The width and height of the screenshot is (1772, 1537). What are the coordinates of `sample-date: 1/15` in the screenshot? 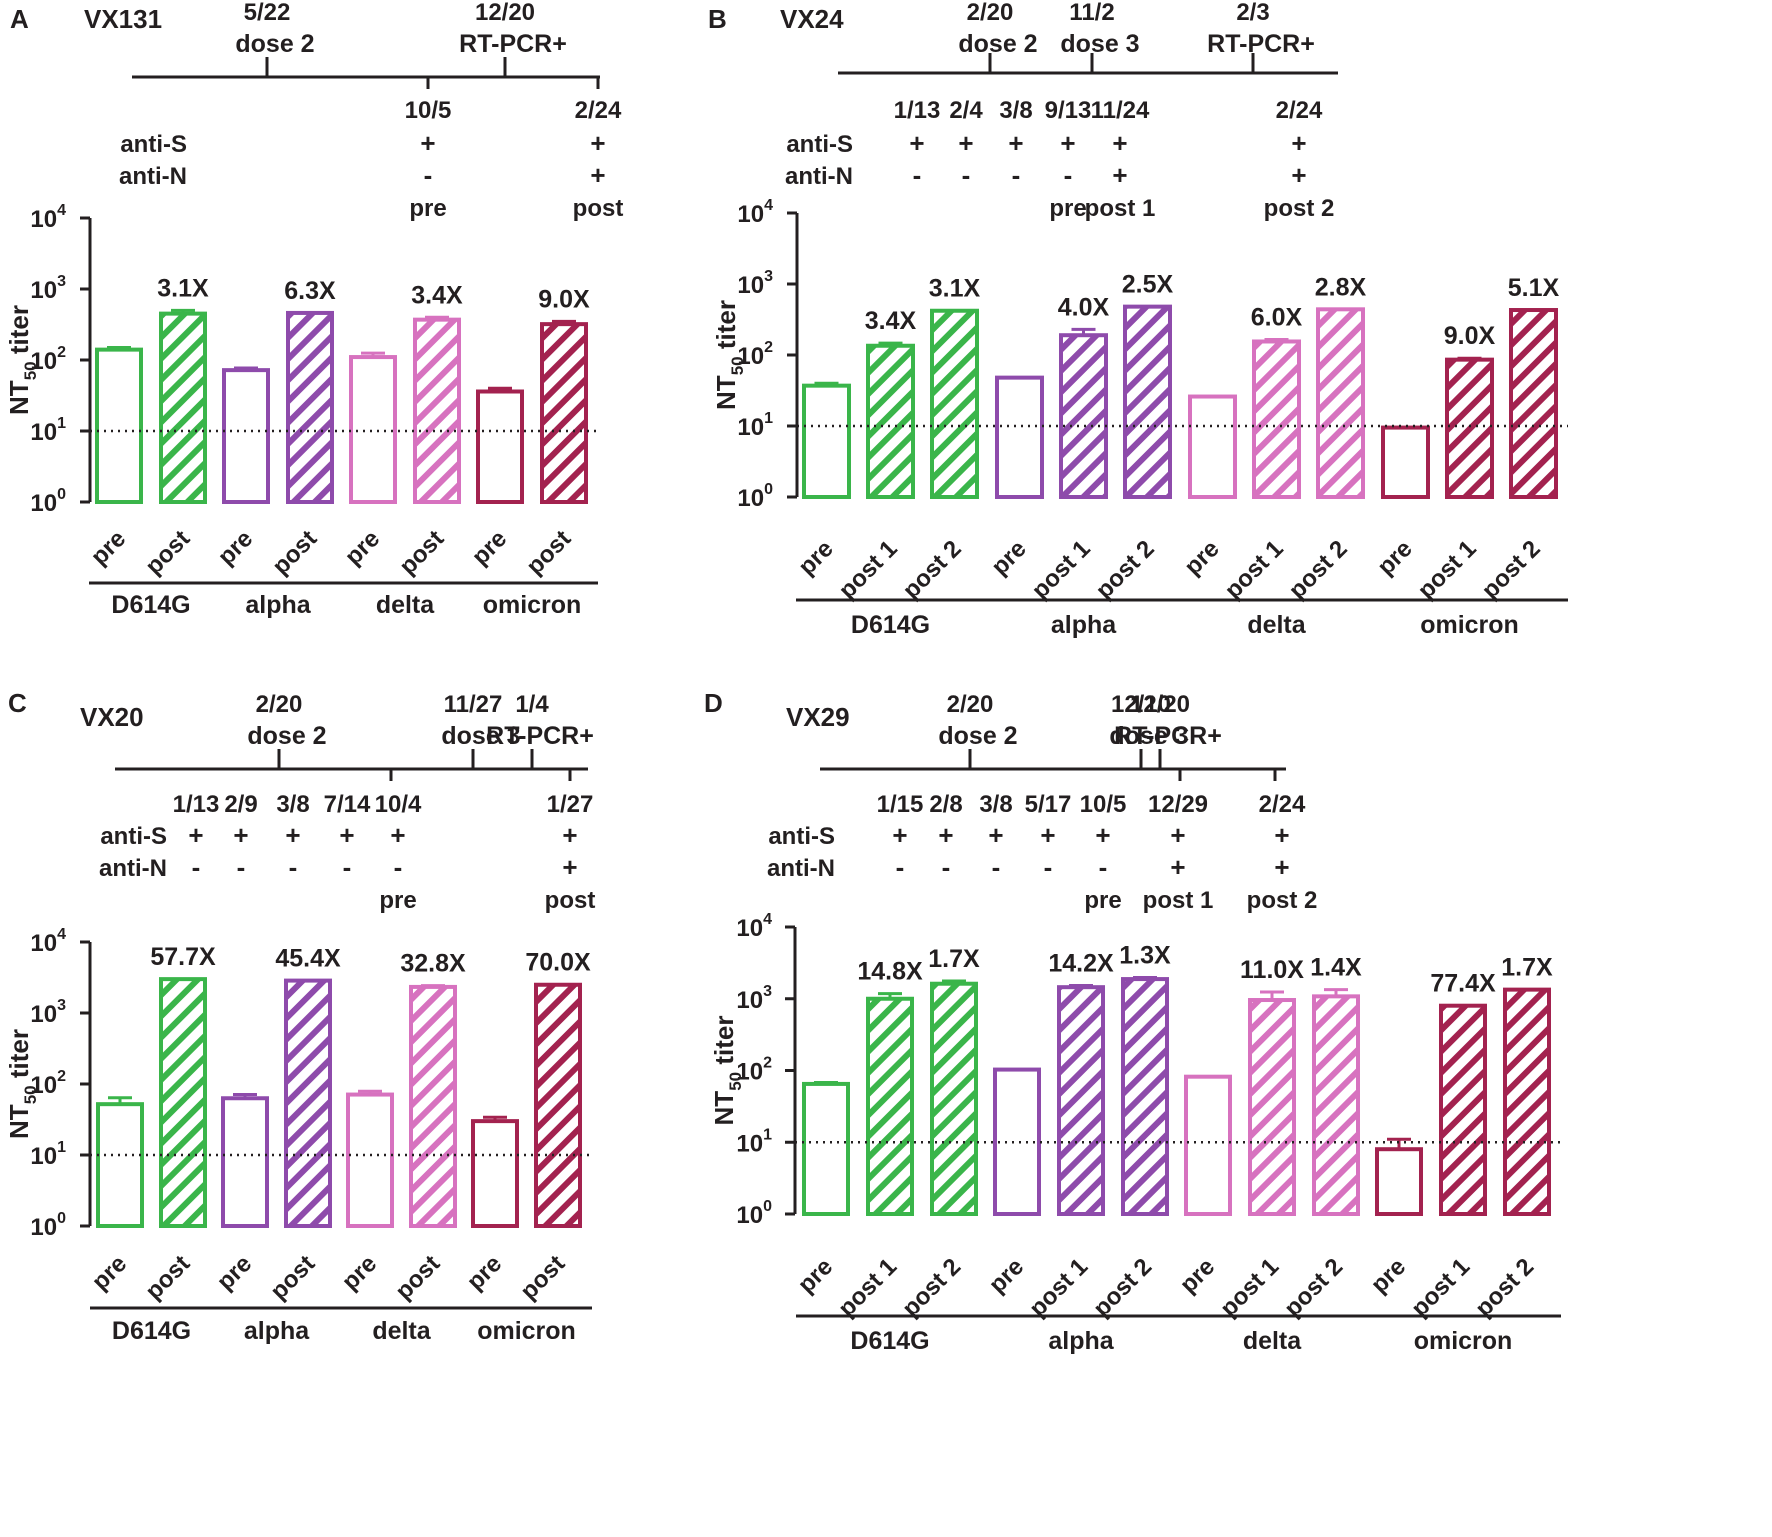 It's located at (900, 804).